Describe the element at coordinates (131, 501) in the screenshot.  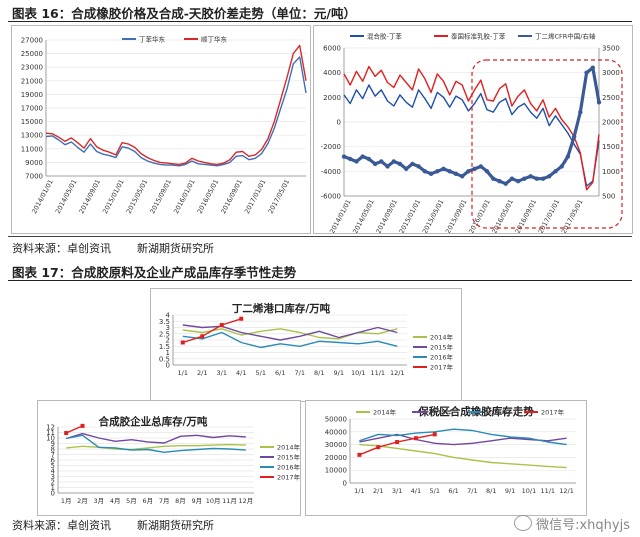
I see `x-tick-label: 5月` at that location.